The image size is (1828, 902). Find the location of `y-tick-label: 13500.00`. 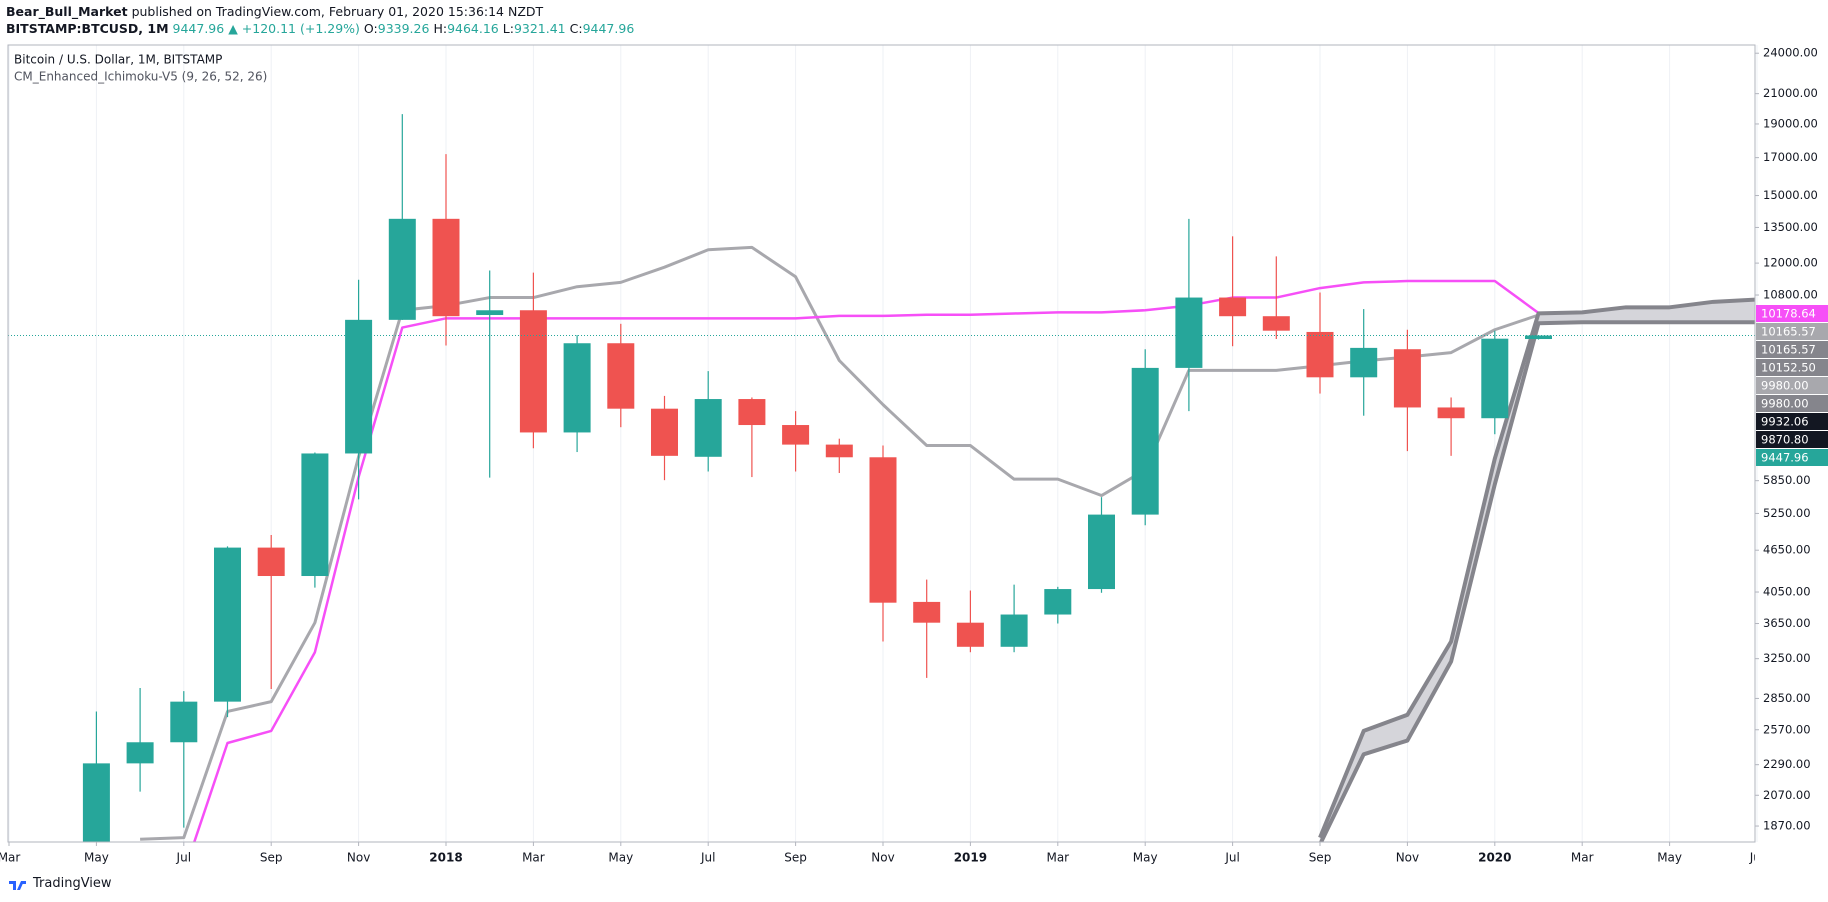

y-tick-label: 13500.00 is located at coordinates (1790, 227).